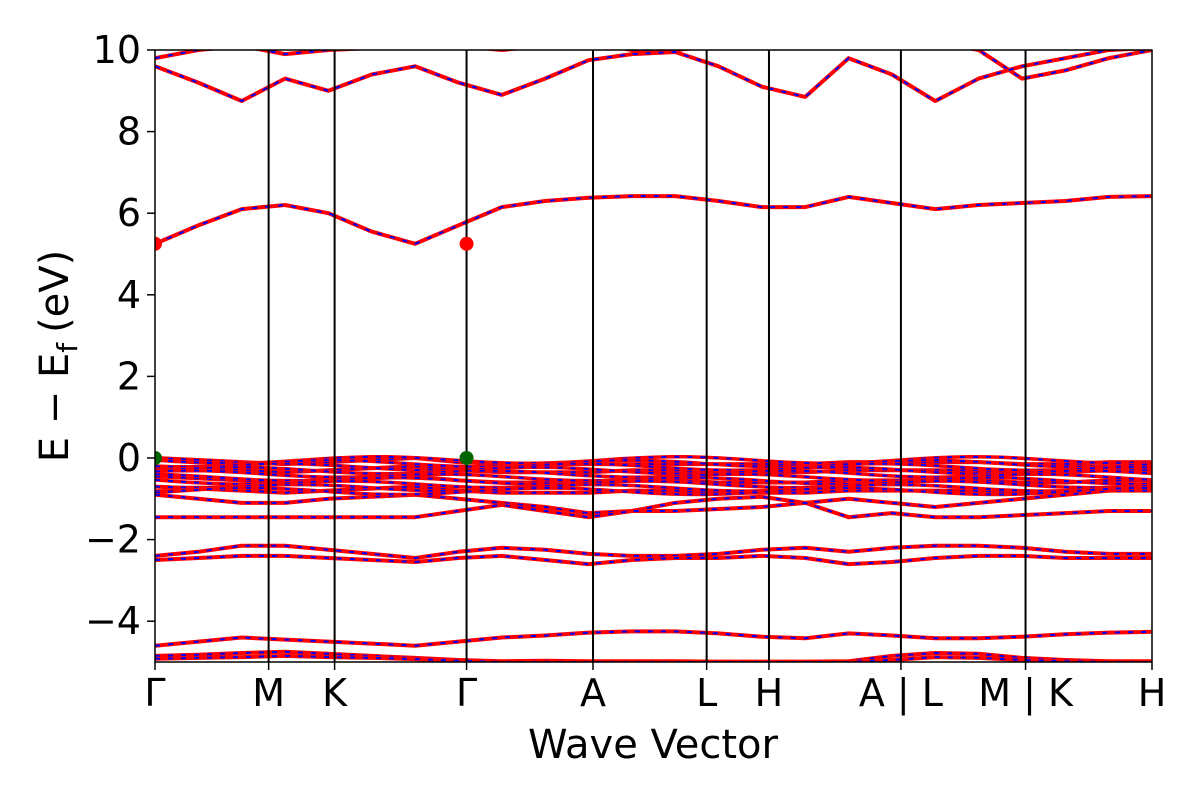 The width and height of the screenshot is (1200, 804). Describe the element at coordinates (113, 621) in the screenshot. I see `y-tick-label: −4` at that location.